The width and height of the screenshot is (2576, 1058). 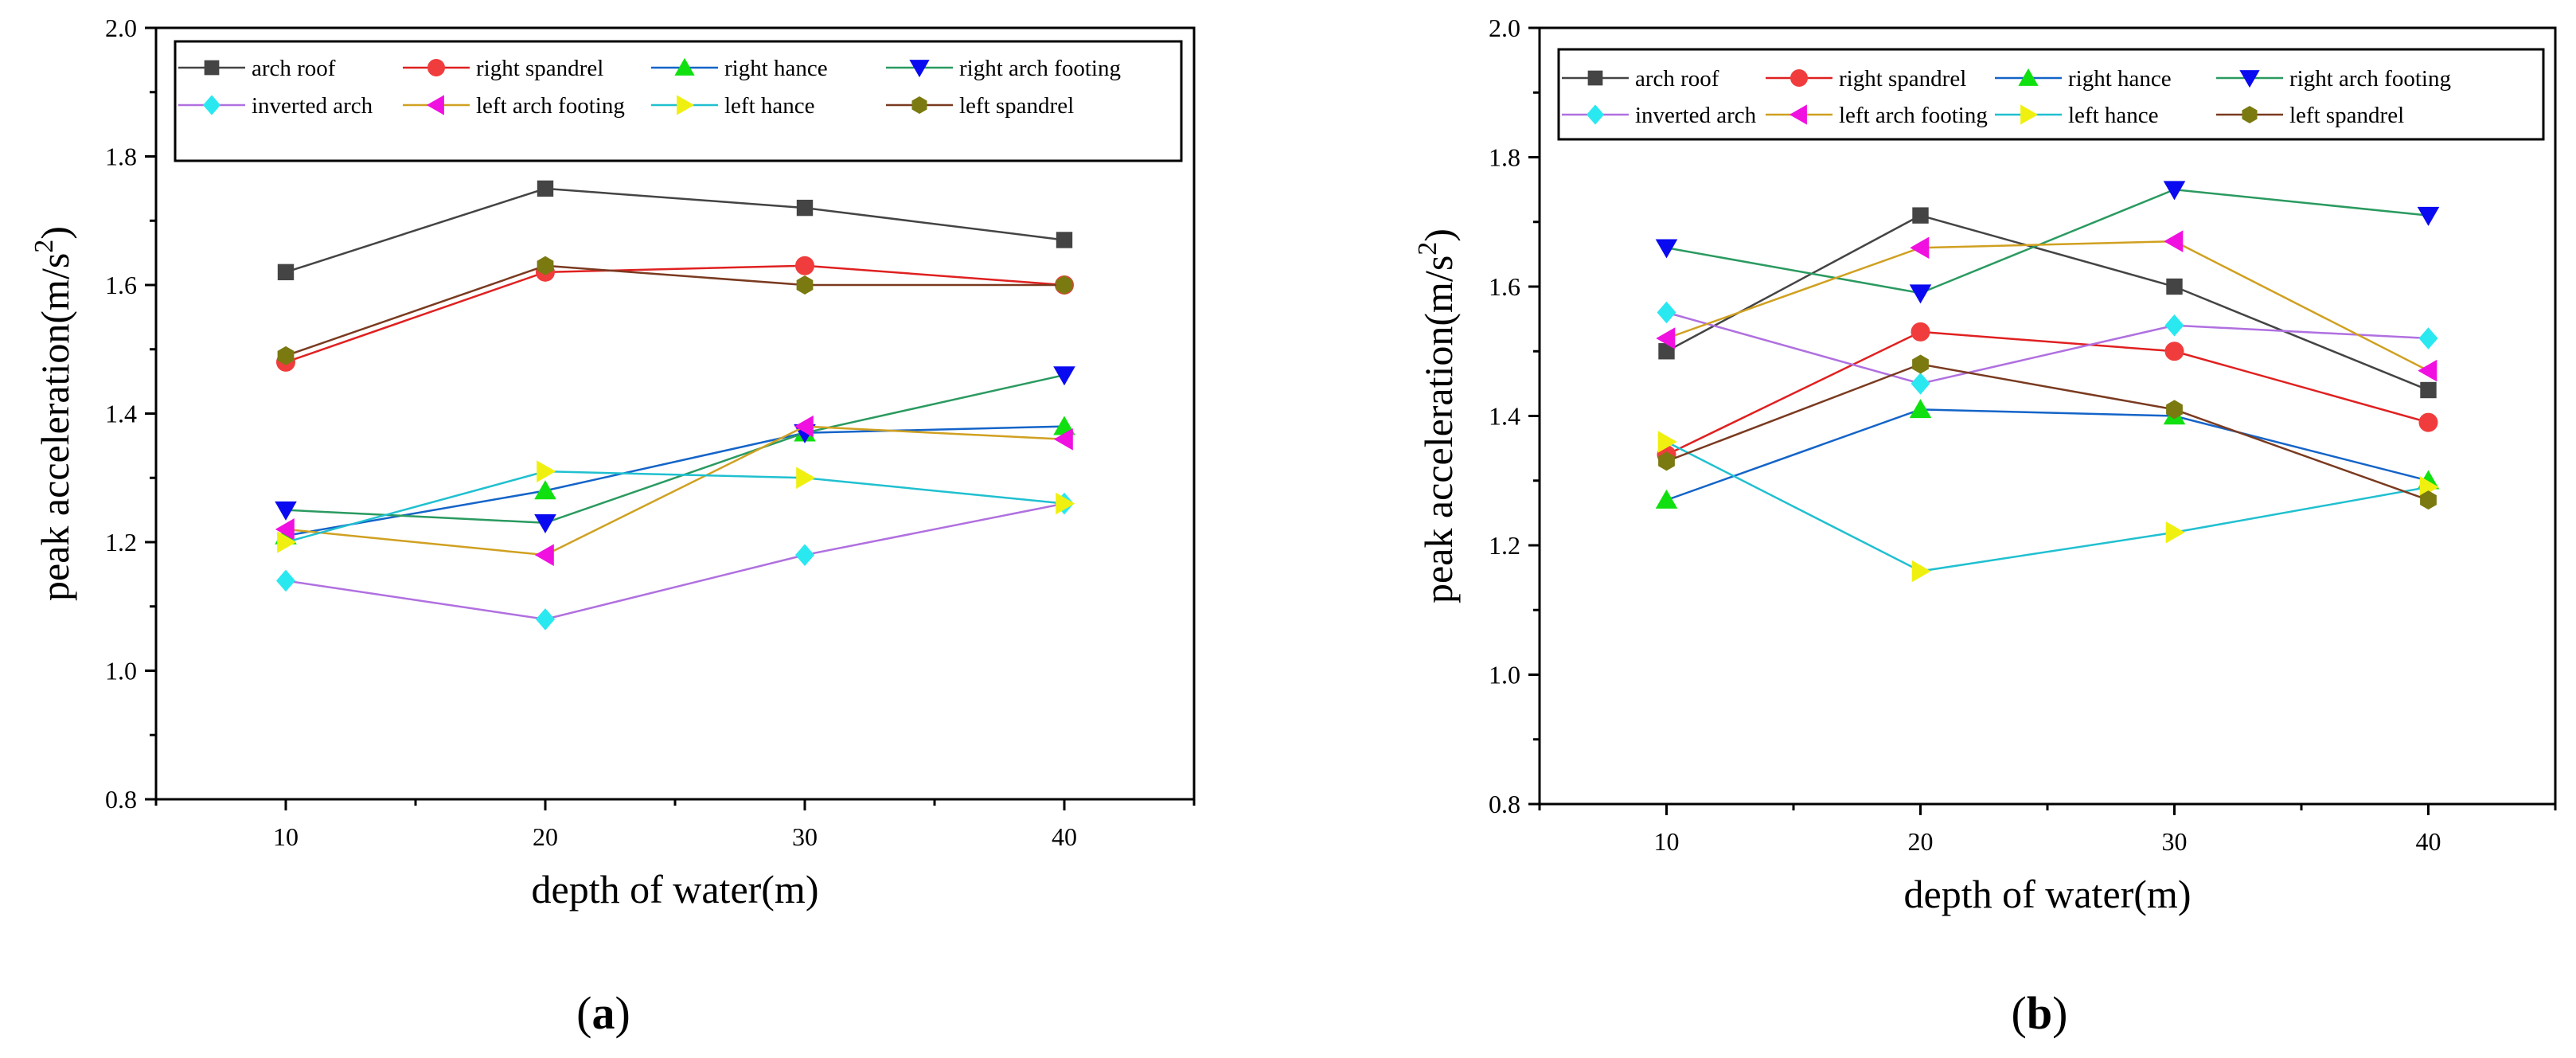 I want to click on legend-item: inverted arch, so click(x=275, y=106).